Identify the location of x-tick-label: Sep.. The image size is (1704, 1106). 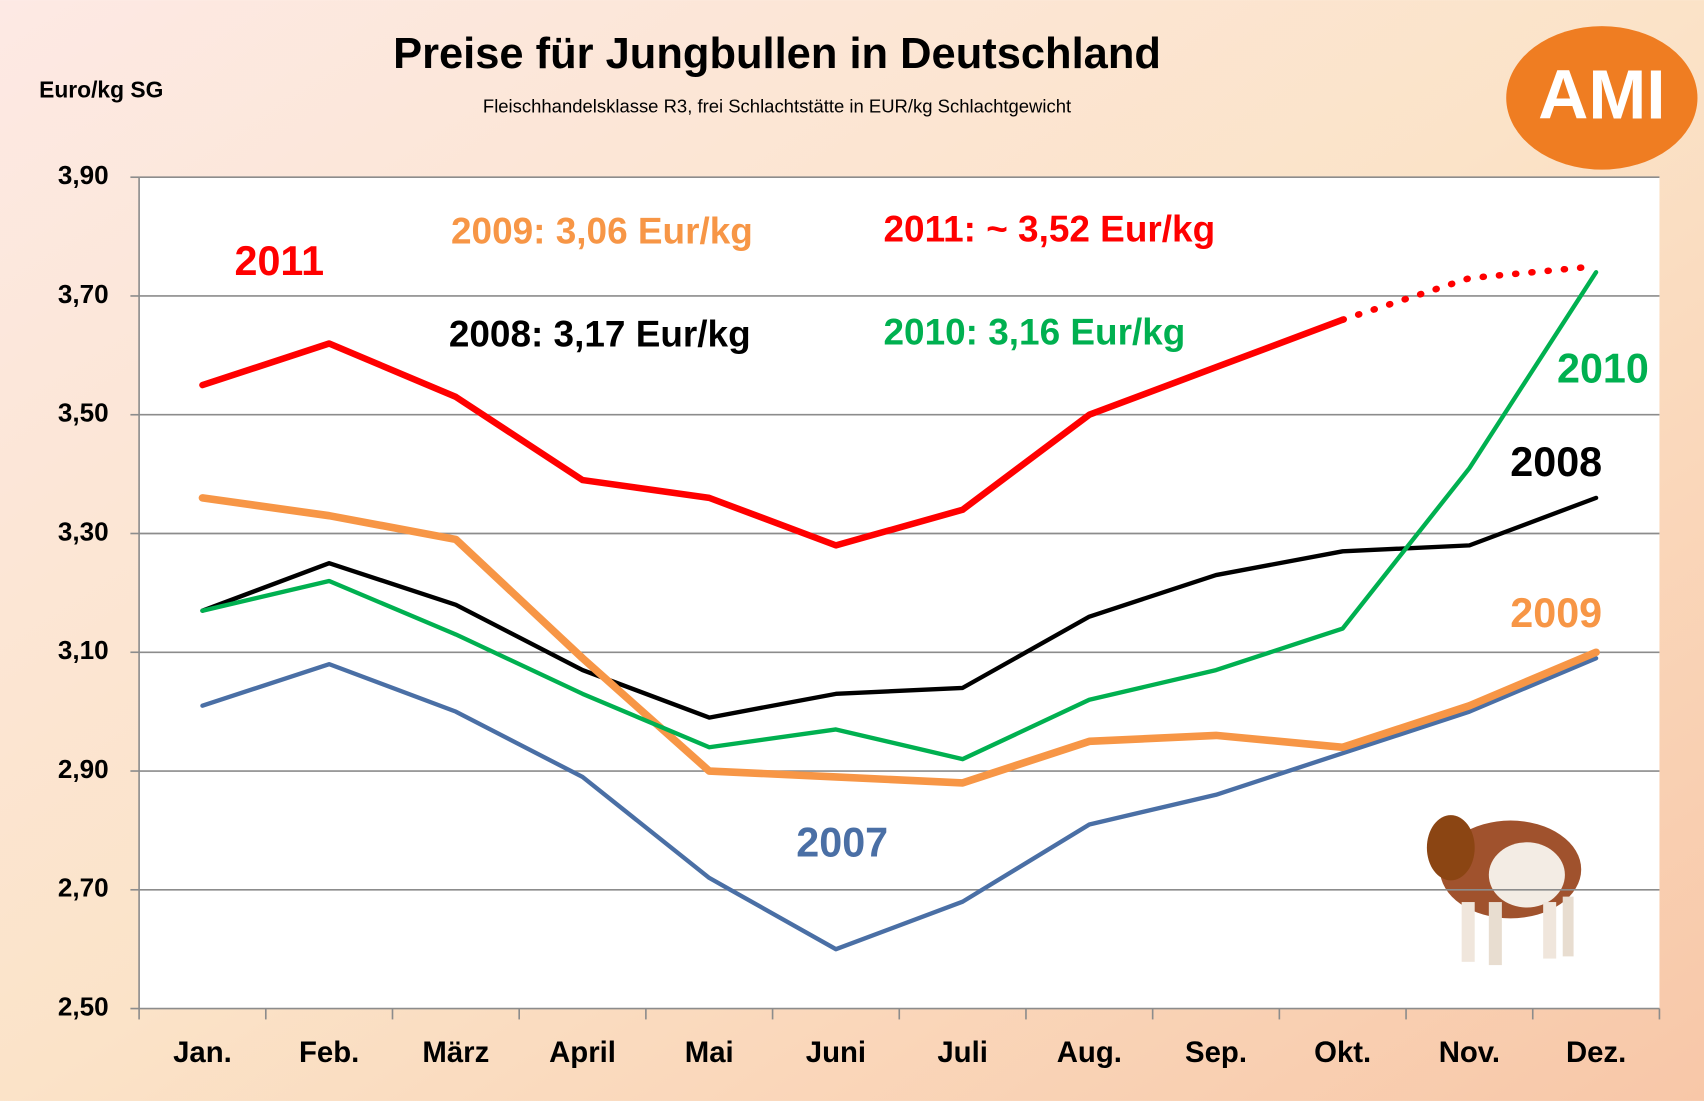
(1216, 1052).